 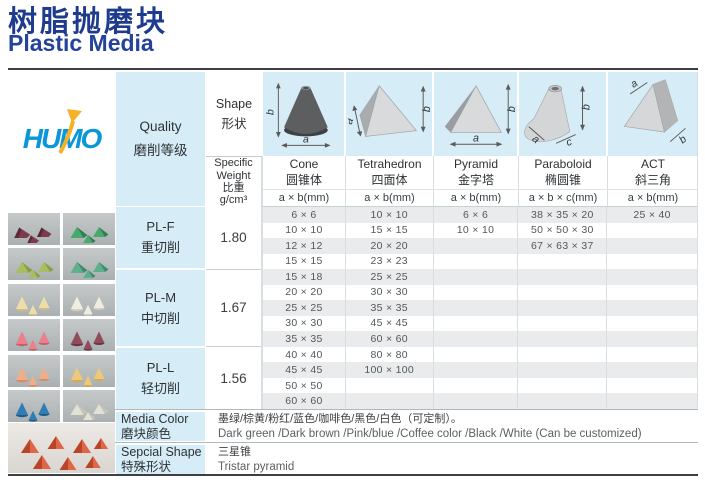 I want to click on size-cell: 45 × 45, so click(x=304, y=370).